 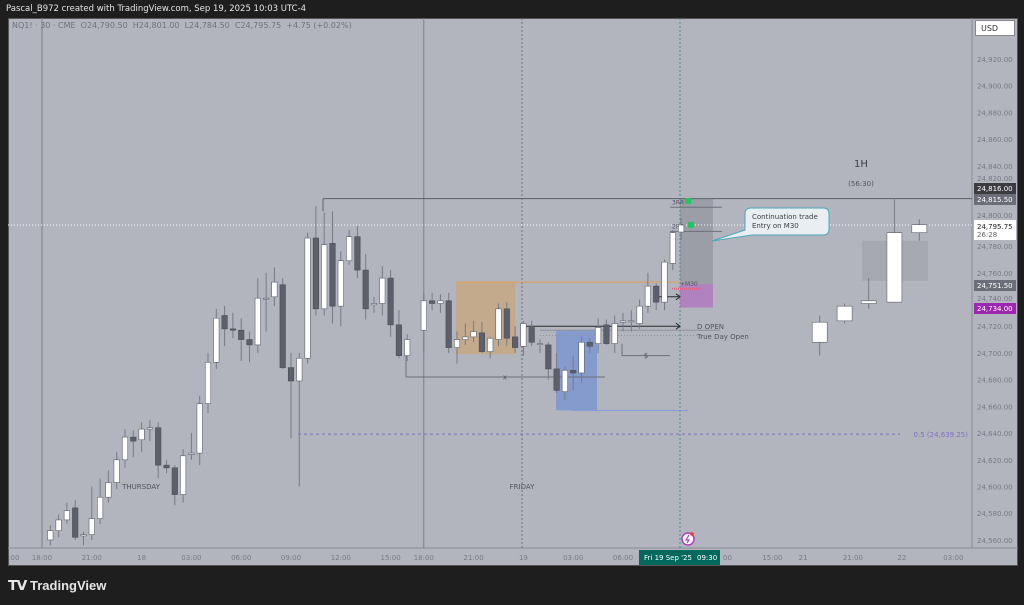 I want to click on d-open-label: D OPEN, so click(x=710, y=327).